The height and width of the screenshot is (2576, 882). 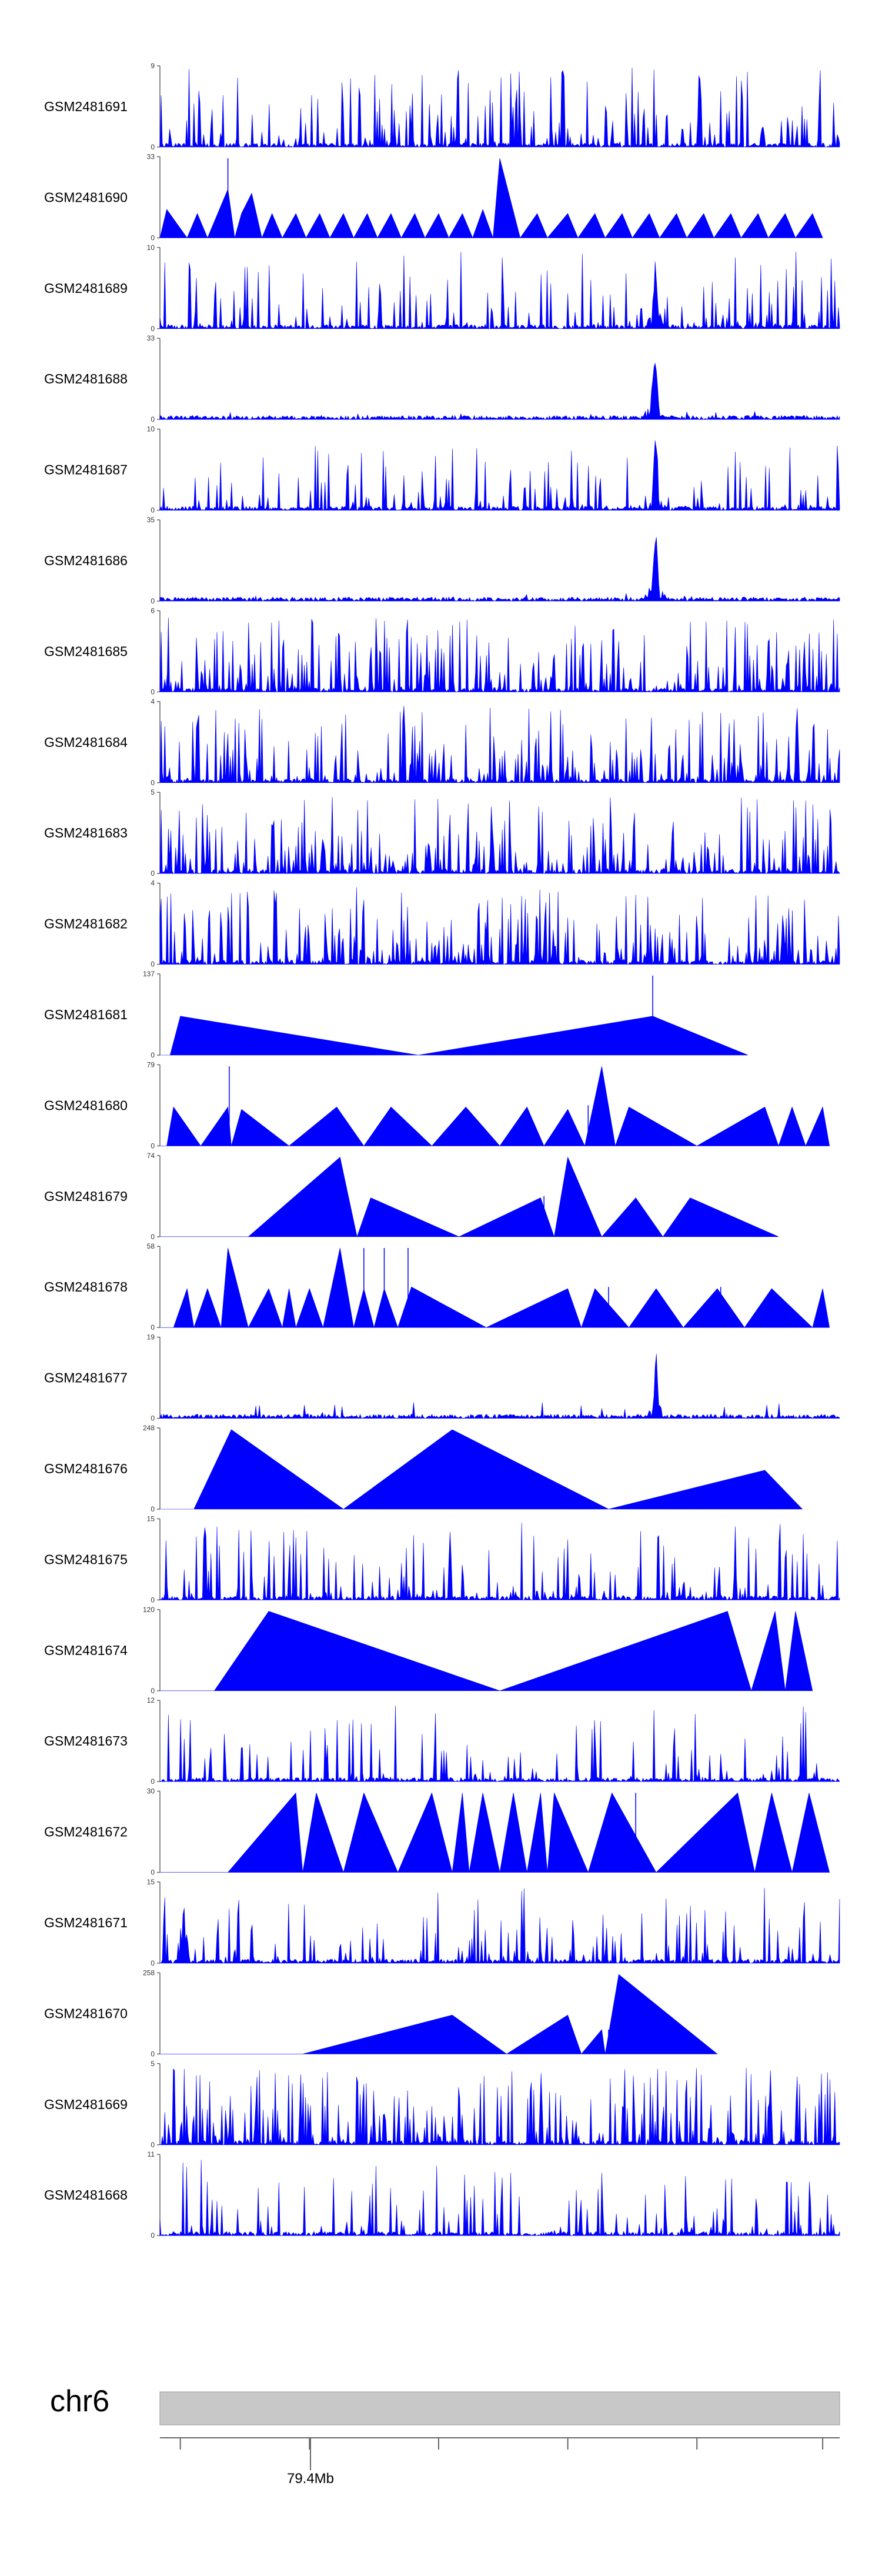 What do you see at coordinates (86, 1468) in the screenshot?
I see `track-label: GSM2481676` at bounding box center [86, 1468].